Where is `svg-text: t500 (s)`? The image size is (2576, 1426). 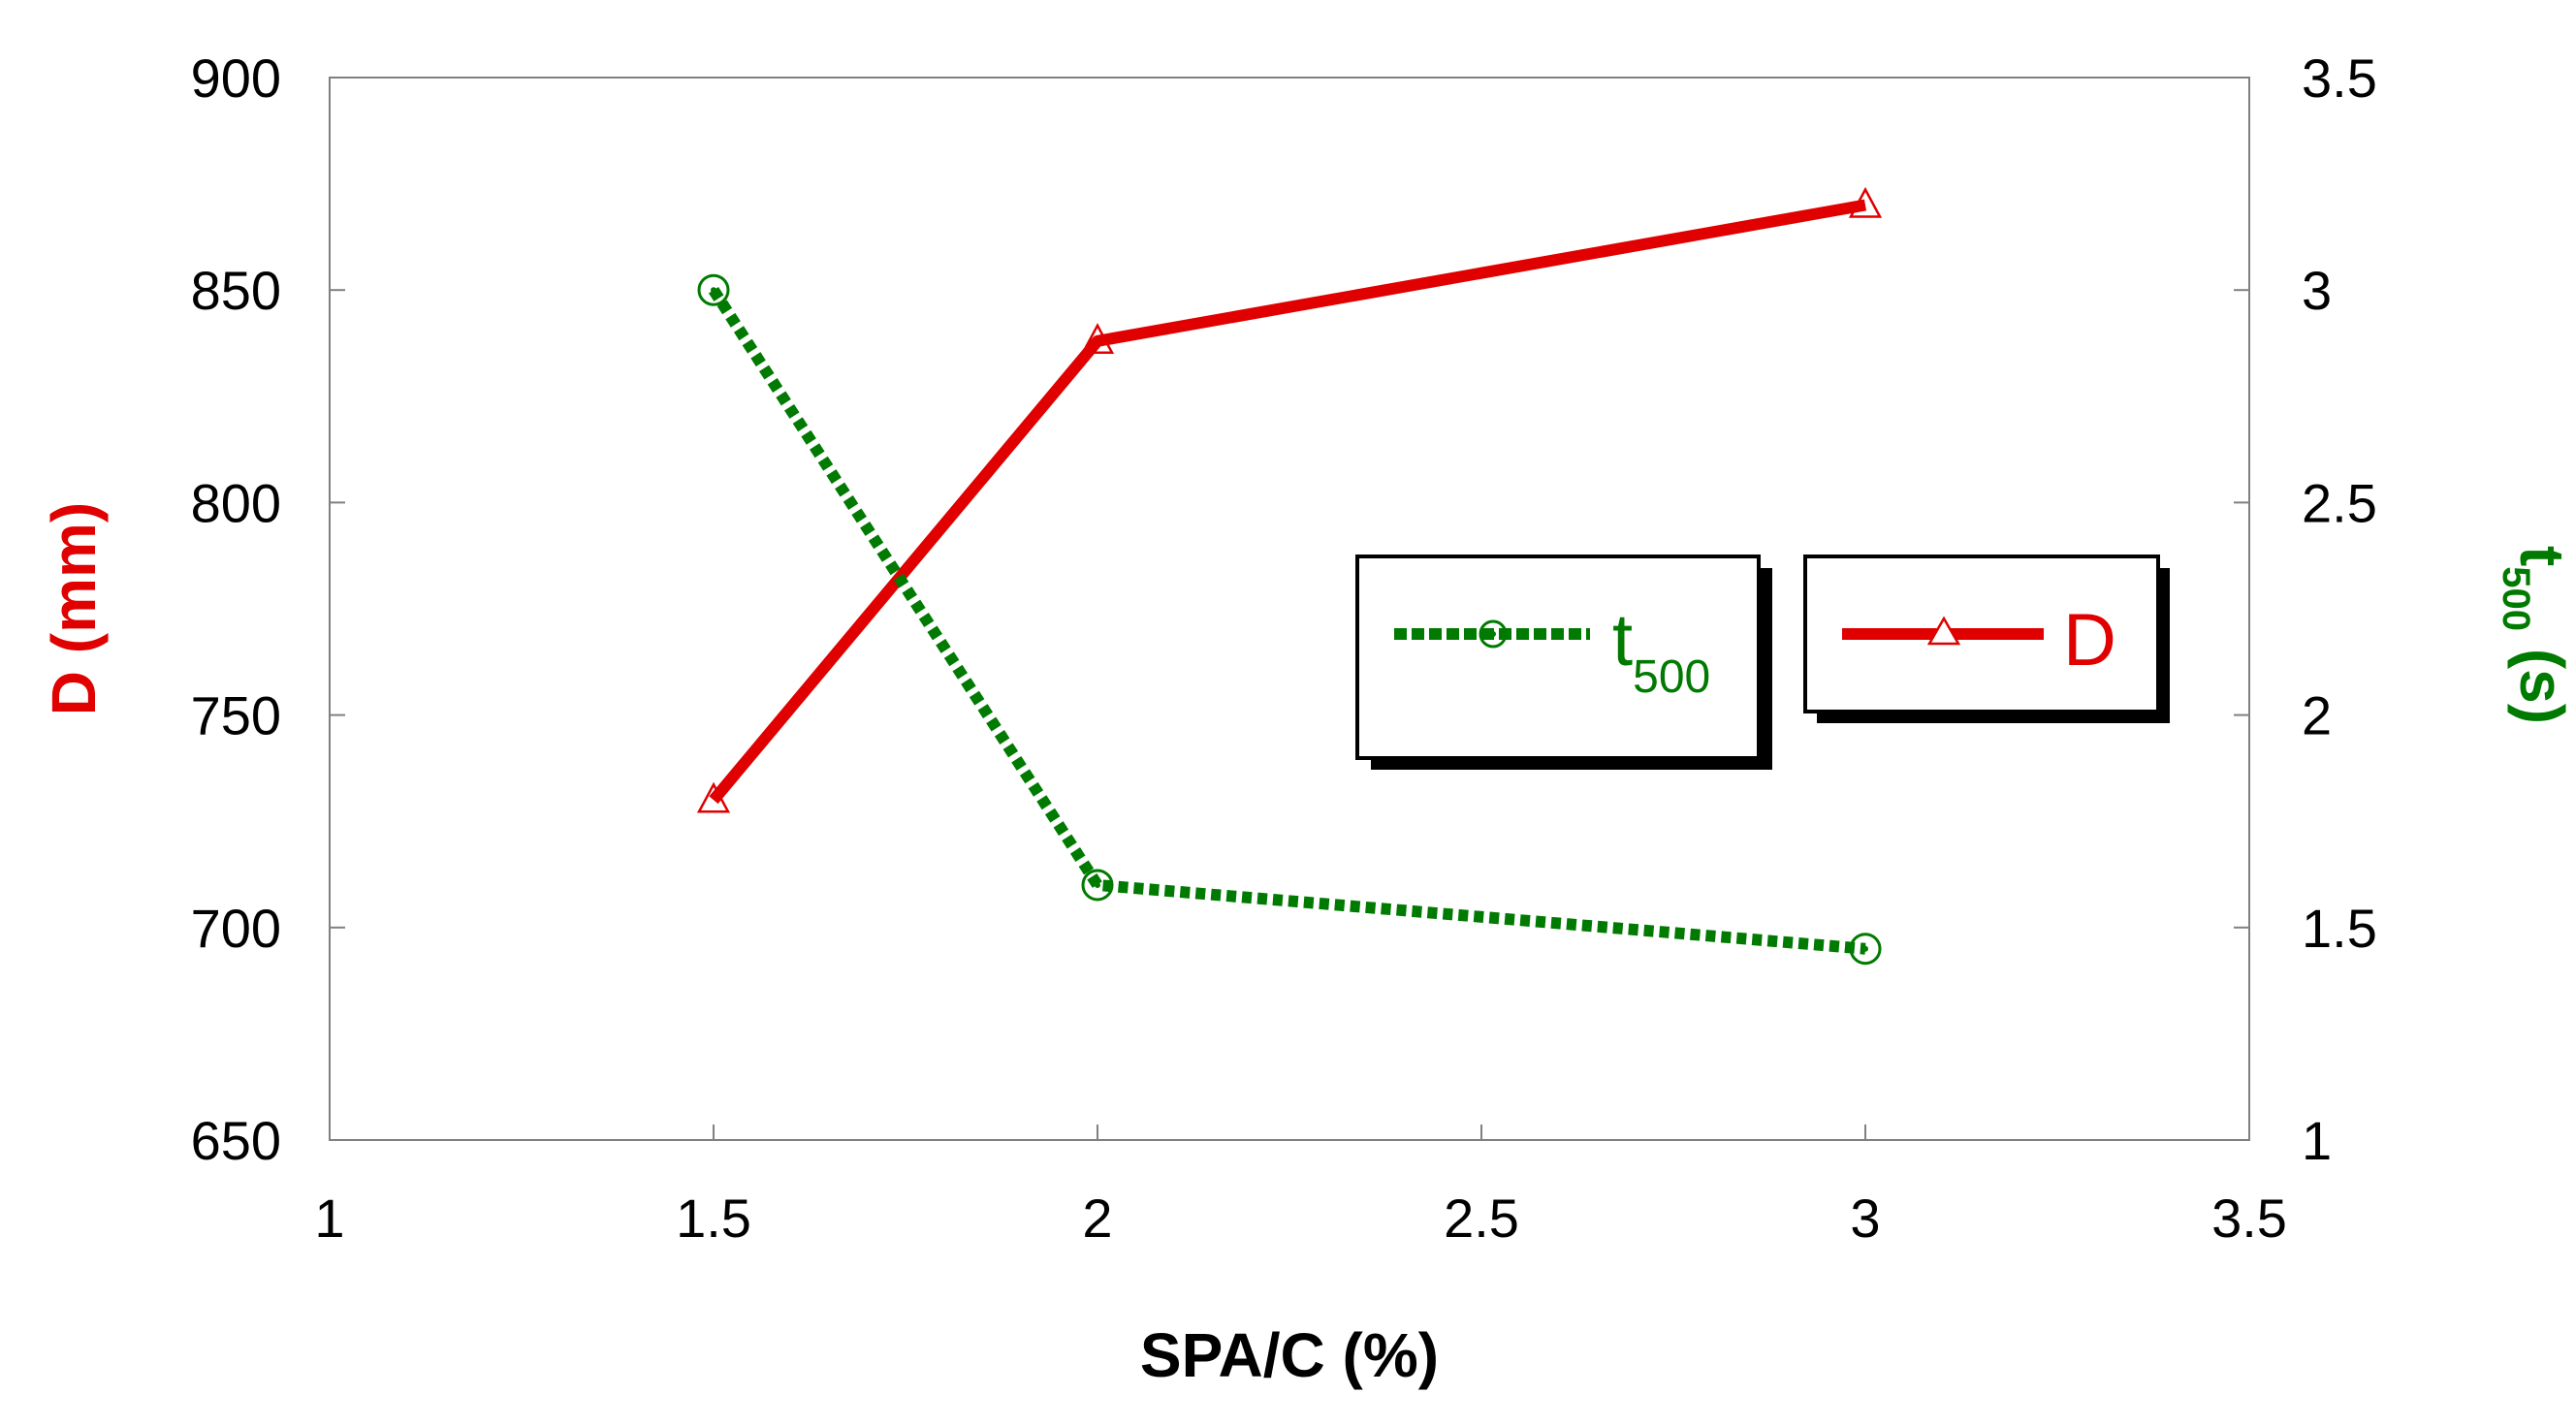
svg-text: t500 (s) is located at coordinates (2535, 635).